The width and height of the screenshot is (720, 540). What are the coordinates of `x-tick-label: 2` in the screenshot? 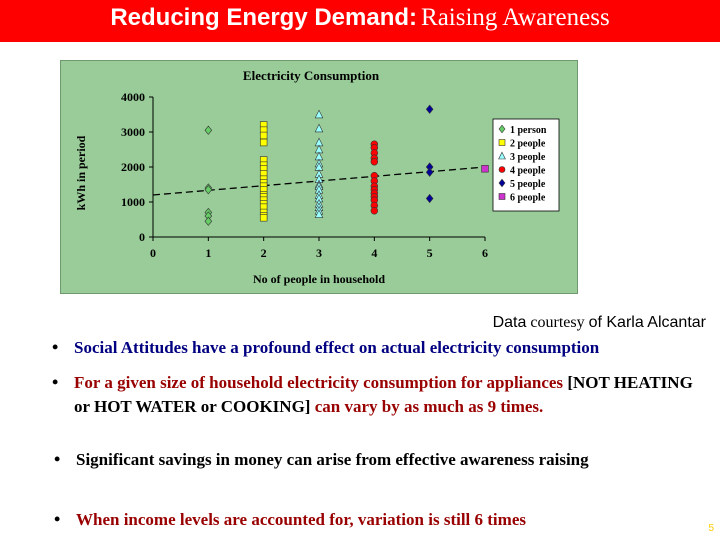 It's located at (264, 253).